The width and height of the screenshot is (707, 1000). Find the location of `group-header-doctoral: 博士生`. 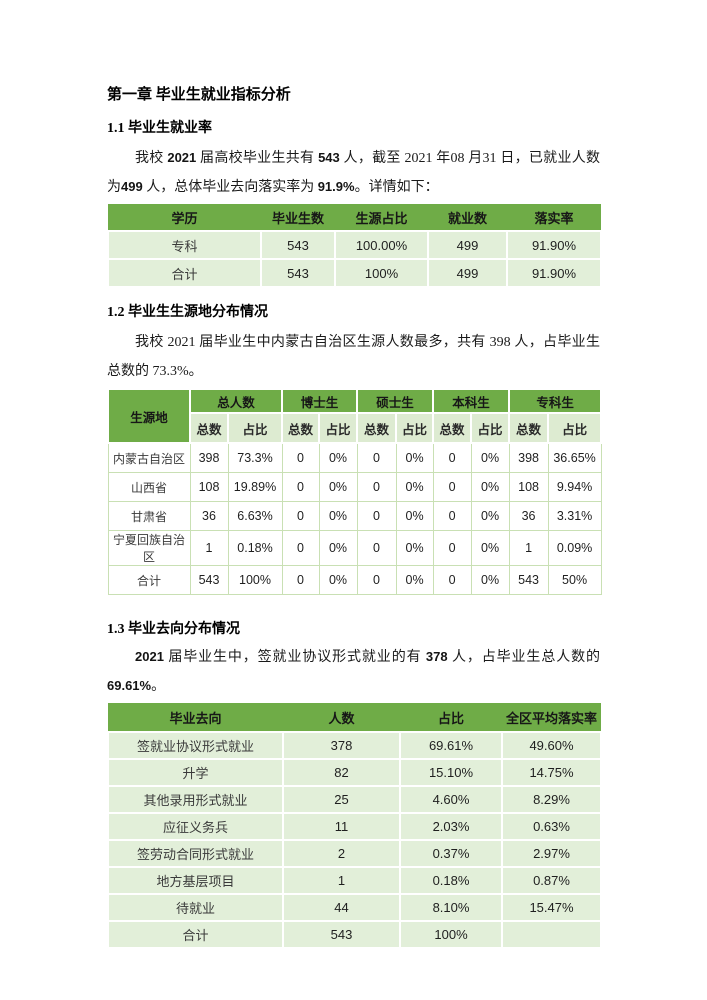

group-header-doctoral: 博士生 is located at coordinates (320, 401).